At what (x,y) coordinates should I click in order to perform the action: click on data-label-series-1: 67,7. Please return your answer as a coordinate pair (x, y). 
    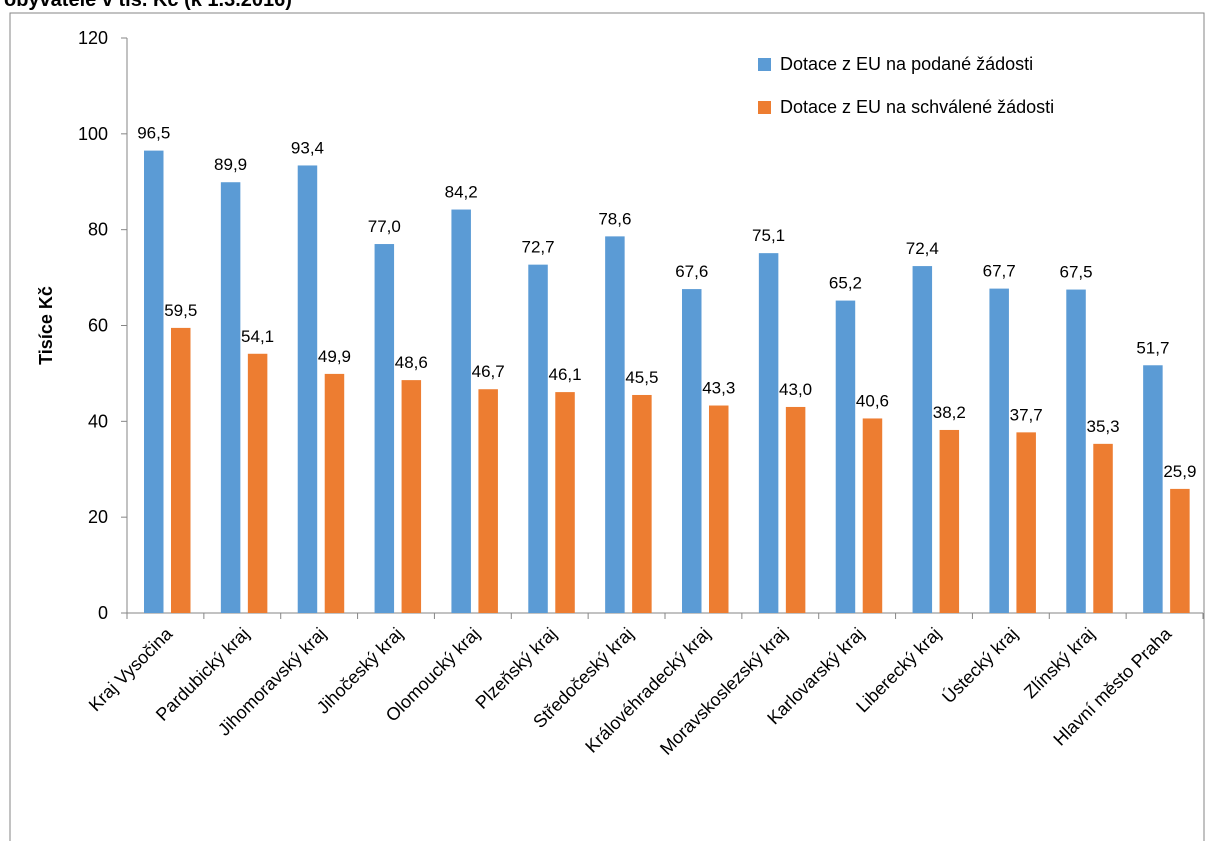
    Looking at the image, I should click on (999, 271).